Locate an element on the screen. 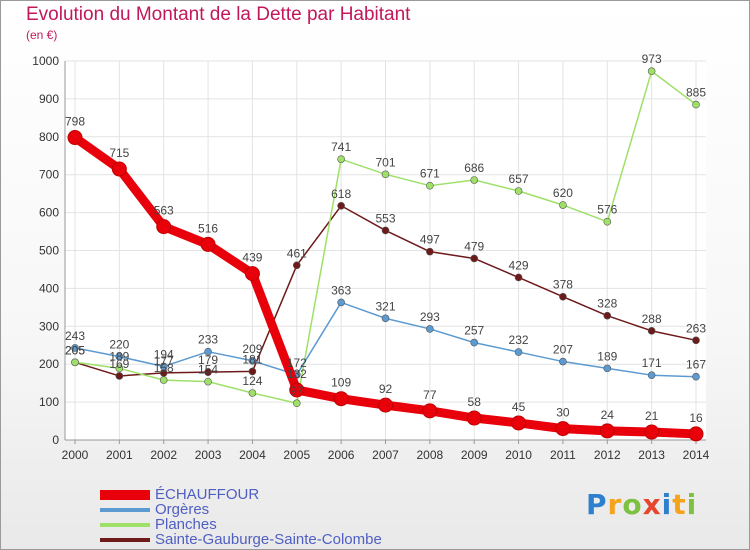  data-label: 363 is located at coordinates (341, 290).